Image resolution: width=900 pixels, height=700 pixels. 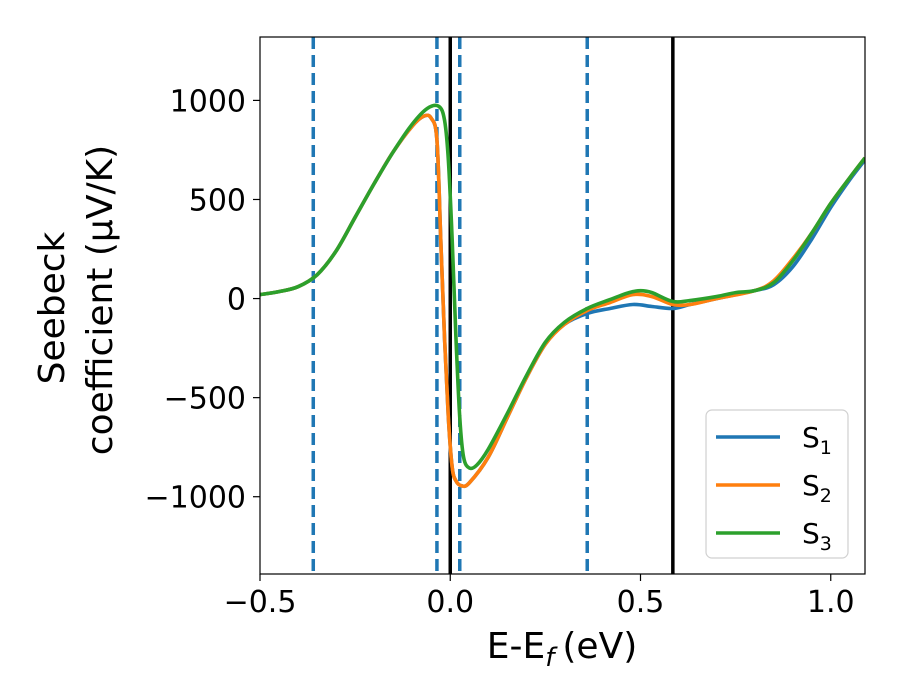 What do you see at coordinates (52, 307) in the screenshot?
I see `y-axis-label-line1: Seebeck` at bounding box center [52, 307].